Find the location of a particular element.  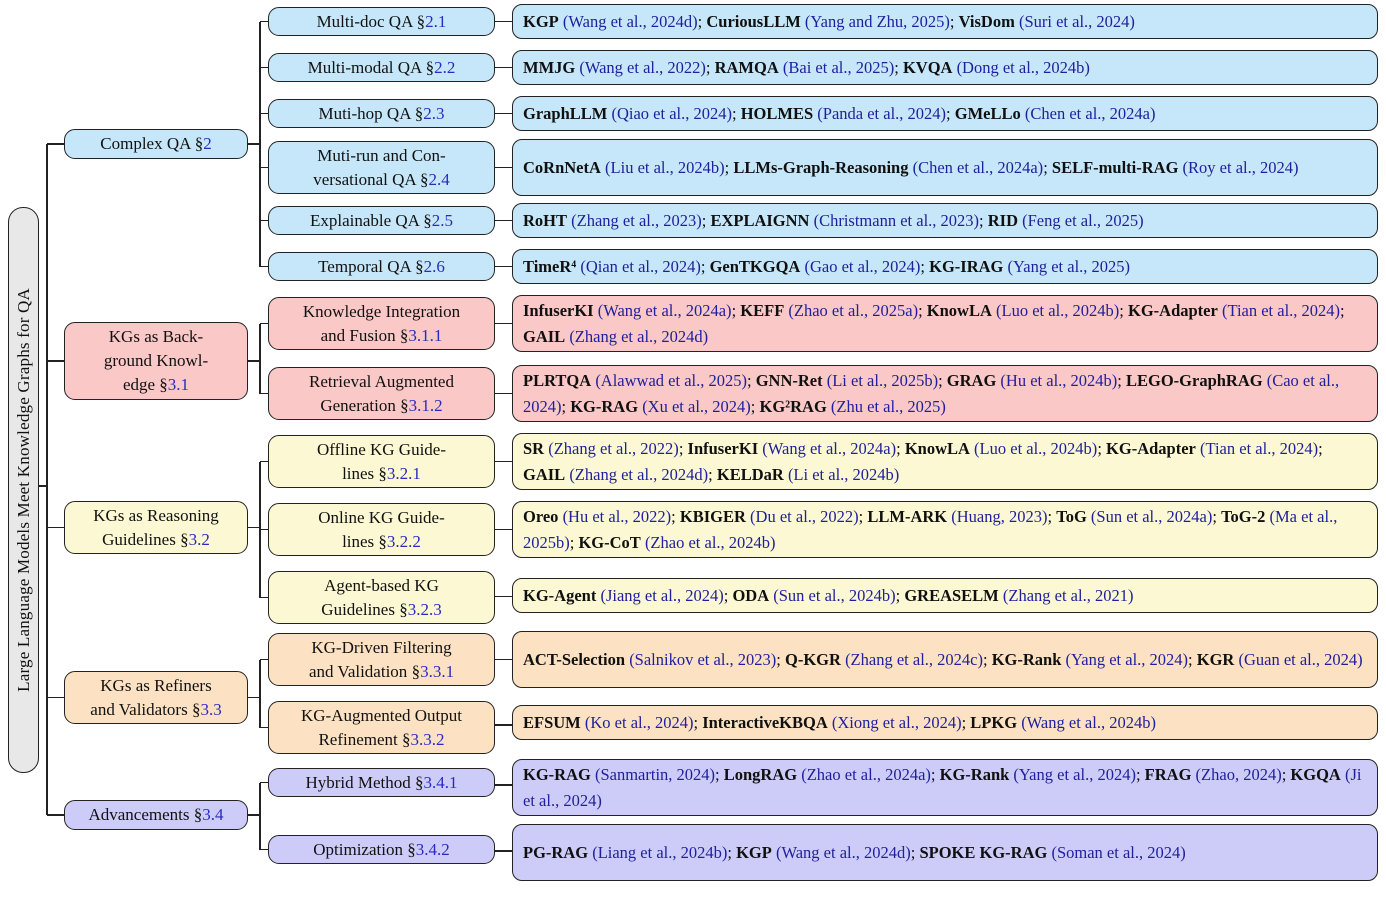

section-ref-link: 3.1 is located at coordinates (178, 384).